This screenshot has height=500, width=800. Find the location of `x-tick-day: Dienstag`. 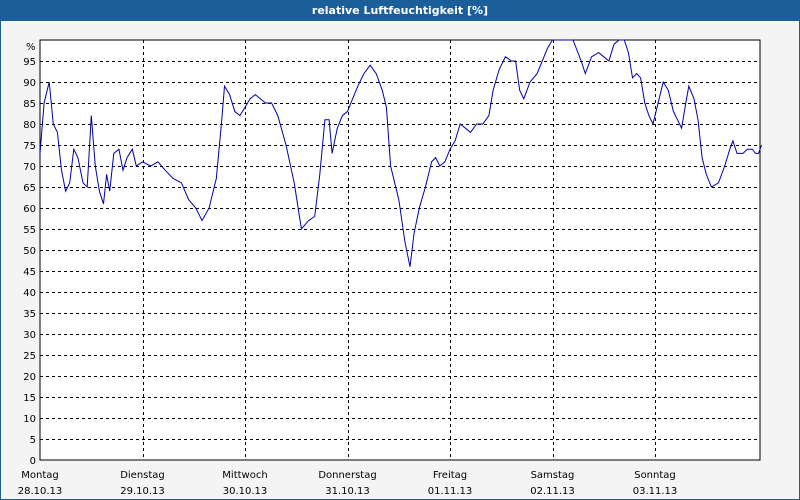

x-tick-day: Dienstag is located at coordinates (142, 475).